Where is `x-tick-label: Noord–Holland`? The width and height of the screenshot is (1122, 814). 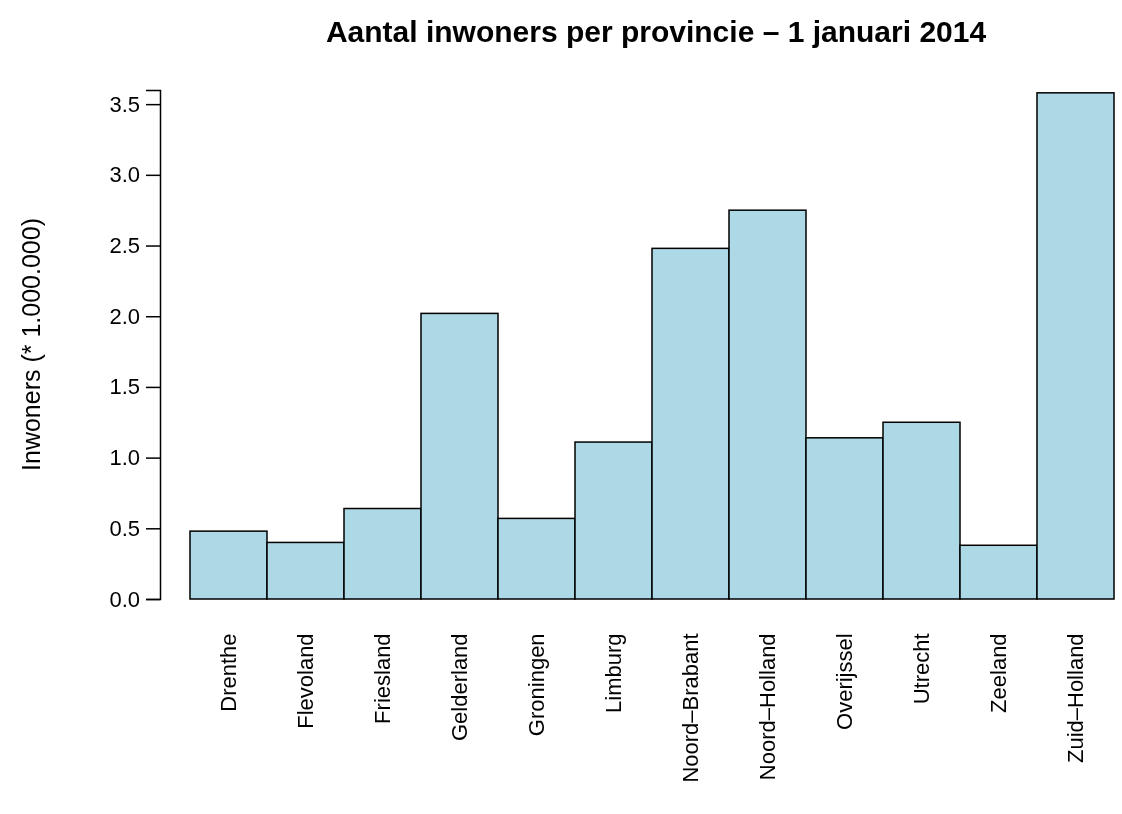 x-tick-label: Noord–Holland is located at coordinates (768, 707).